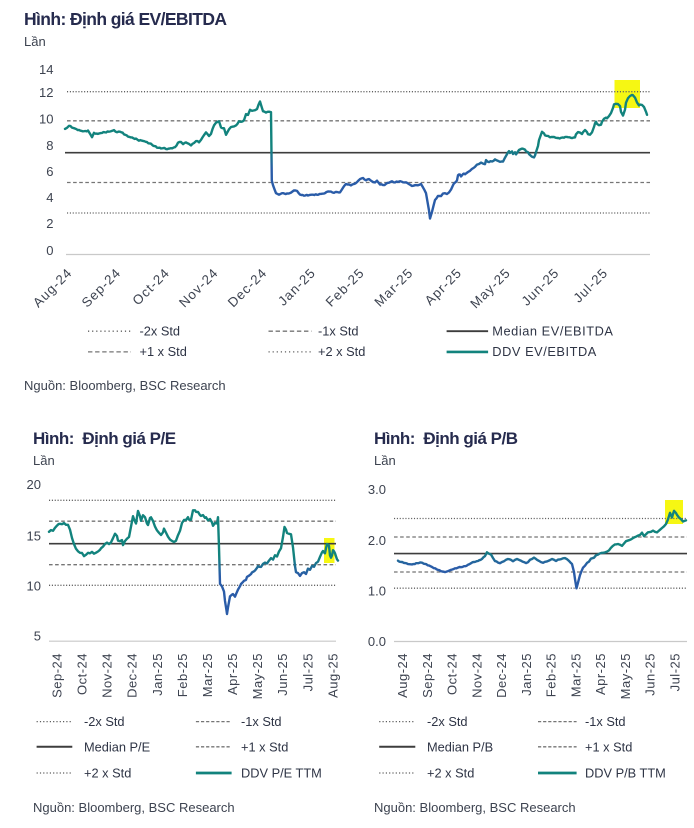 The height and width of the screenshot is (828, 694). Describe the element at coordinates (104, 438) in the screenshot. I see `svg-text: Hình: Định giá P/E` at that location.